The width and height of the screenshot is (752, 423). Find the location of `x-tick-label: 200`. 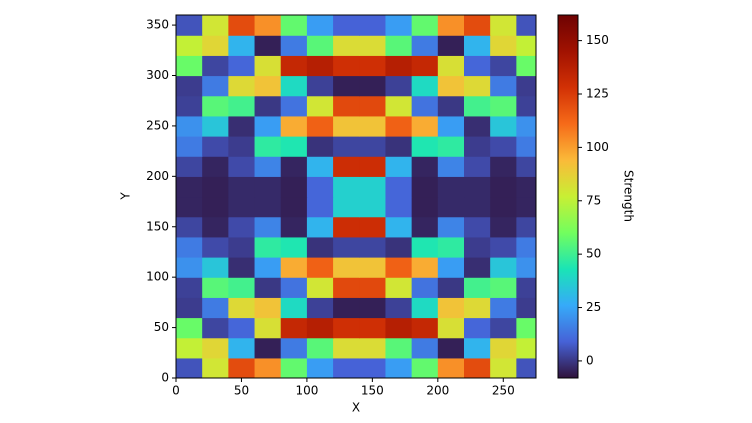

x-tick-label: 200 is located at coordinates (437, 391).